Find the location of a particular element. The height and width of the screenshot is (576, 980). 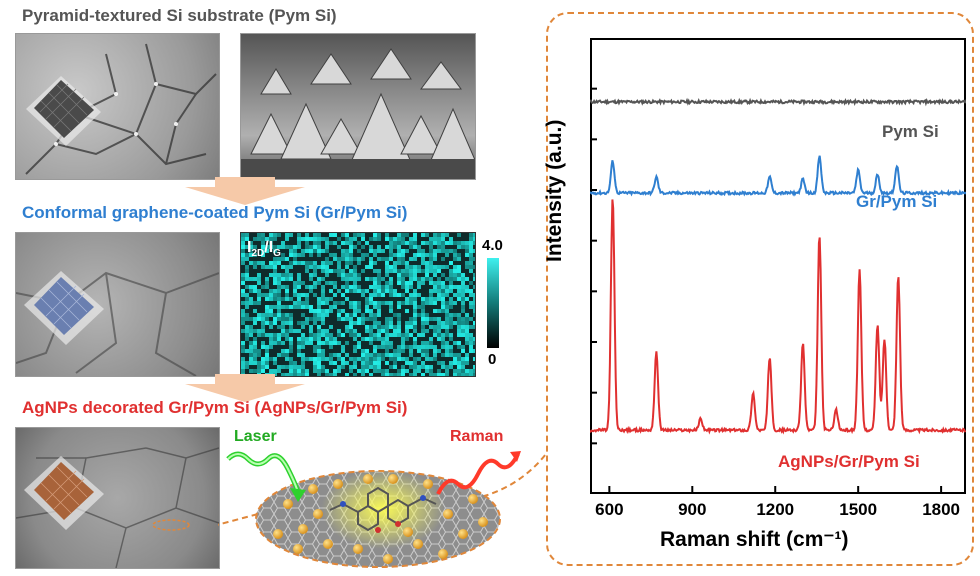

x-axis-label: Raman shift (cm⁻¹) is located at coordinates (754, 539).